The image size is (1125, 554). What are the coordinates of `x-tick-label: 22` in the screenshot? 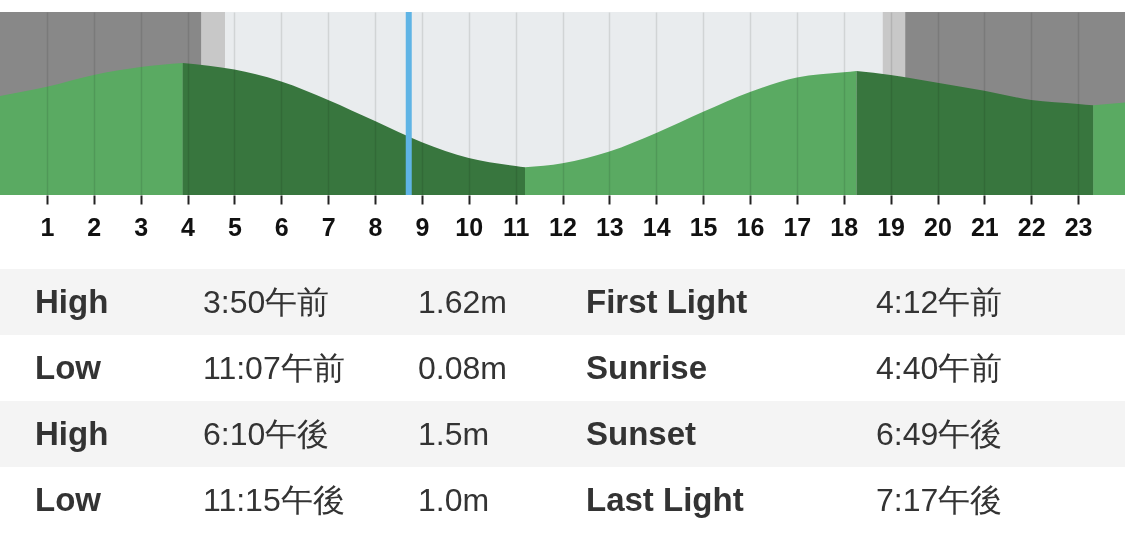 It's located at (1031, 226).